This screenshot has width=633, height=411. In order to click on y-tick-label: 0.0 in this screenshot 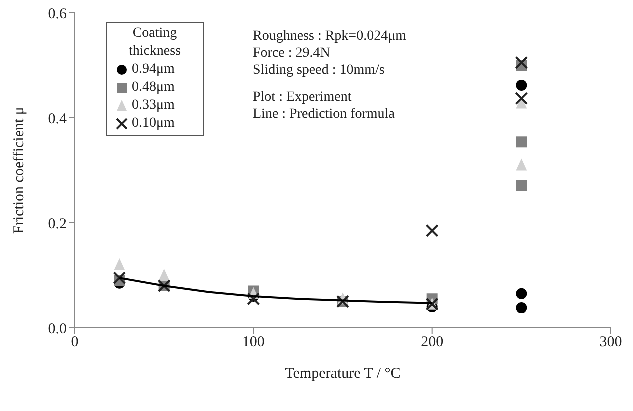, I will do `click(57, 329)`.